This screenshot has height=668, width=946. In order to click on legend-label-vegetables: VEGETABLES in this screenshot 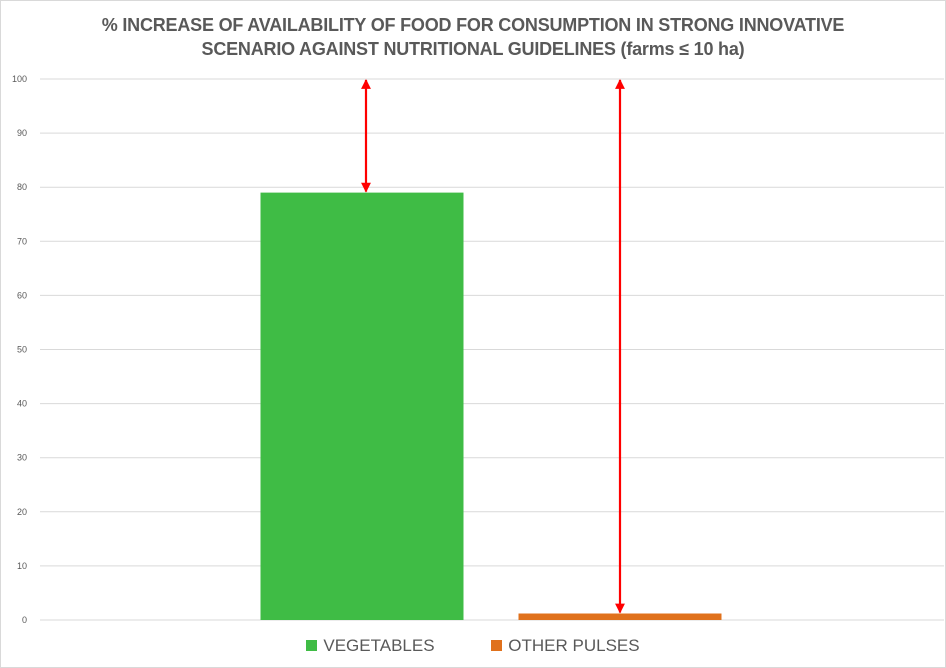, I will do `click(379, 645)`.